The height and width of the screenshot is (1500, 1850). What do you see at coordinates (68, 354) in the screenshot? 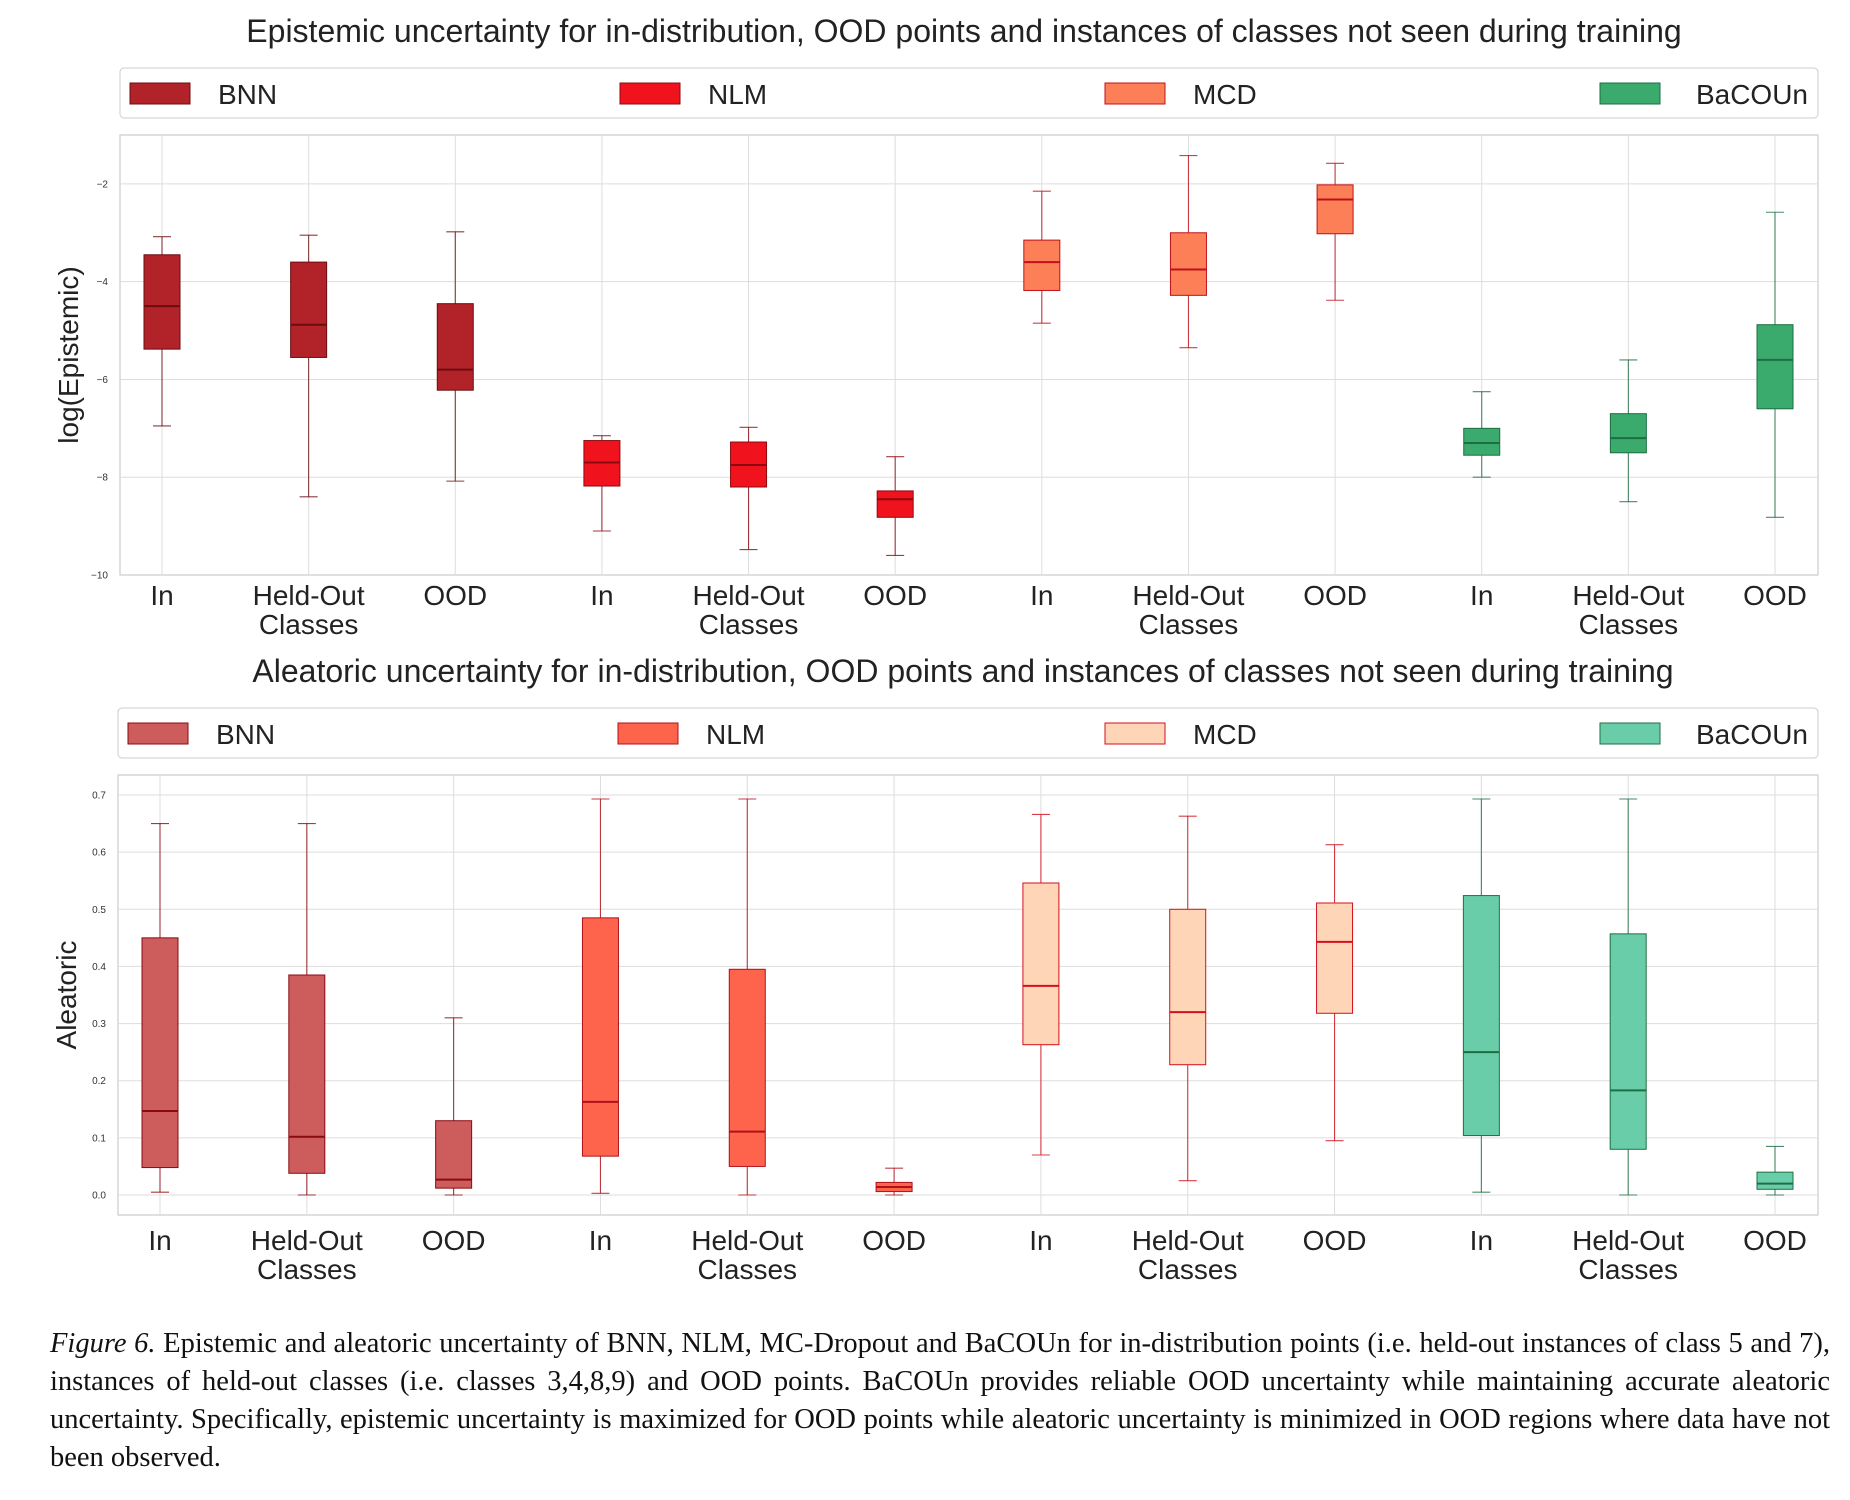
I see `y-axis-label: log(Epistemic)` at bounding box center [68, 354].